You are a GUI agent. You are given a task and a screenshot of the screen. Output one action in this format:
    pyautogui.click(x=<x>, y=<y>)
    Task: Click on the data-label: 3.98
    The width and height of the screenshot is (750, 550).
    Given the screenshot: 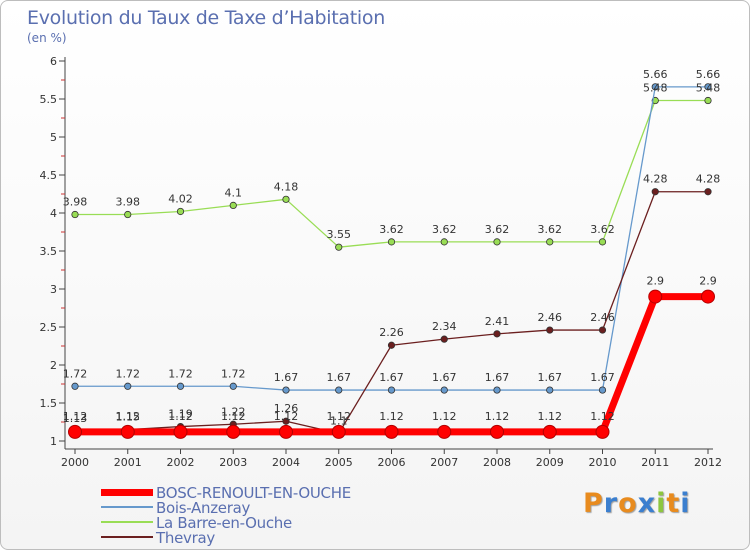 What is the action you would take?
    pyautogui.click(x=75, y=202)
    